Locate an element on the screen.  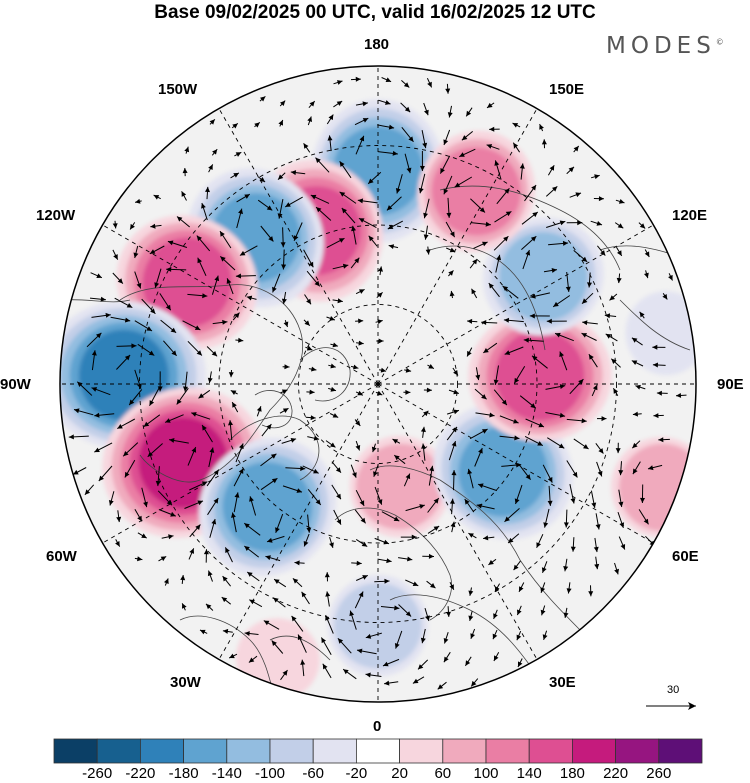
colorbar-tick-label: -220 is located at coordinates (140, 773).